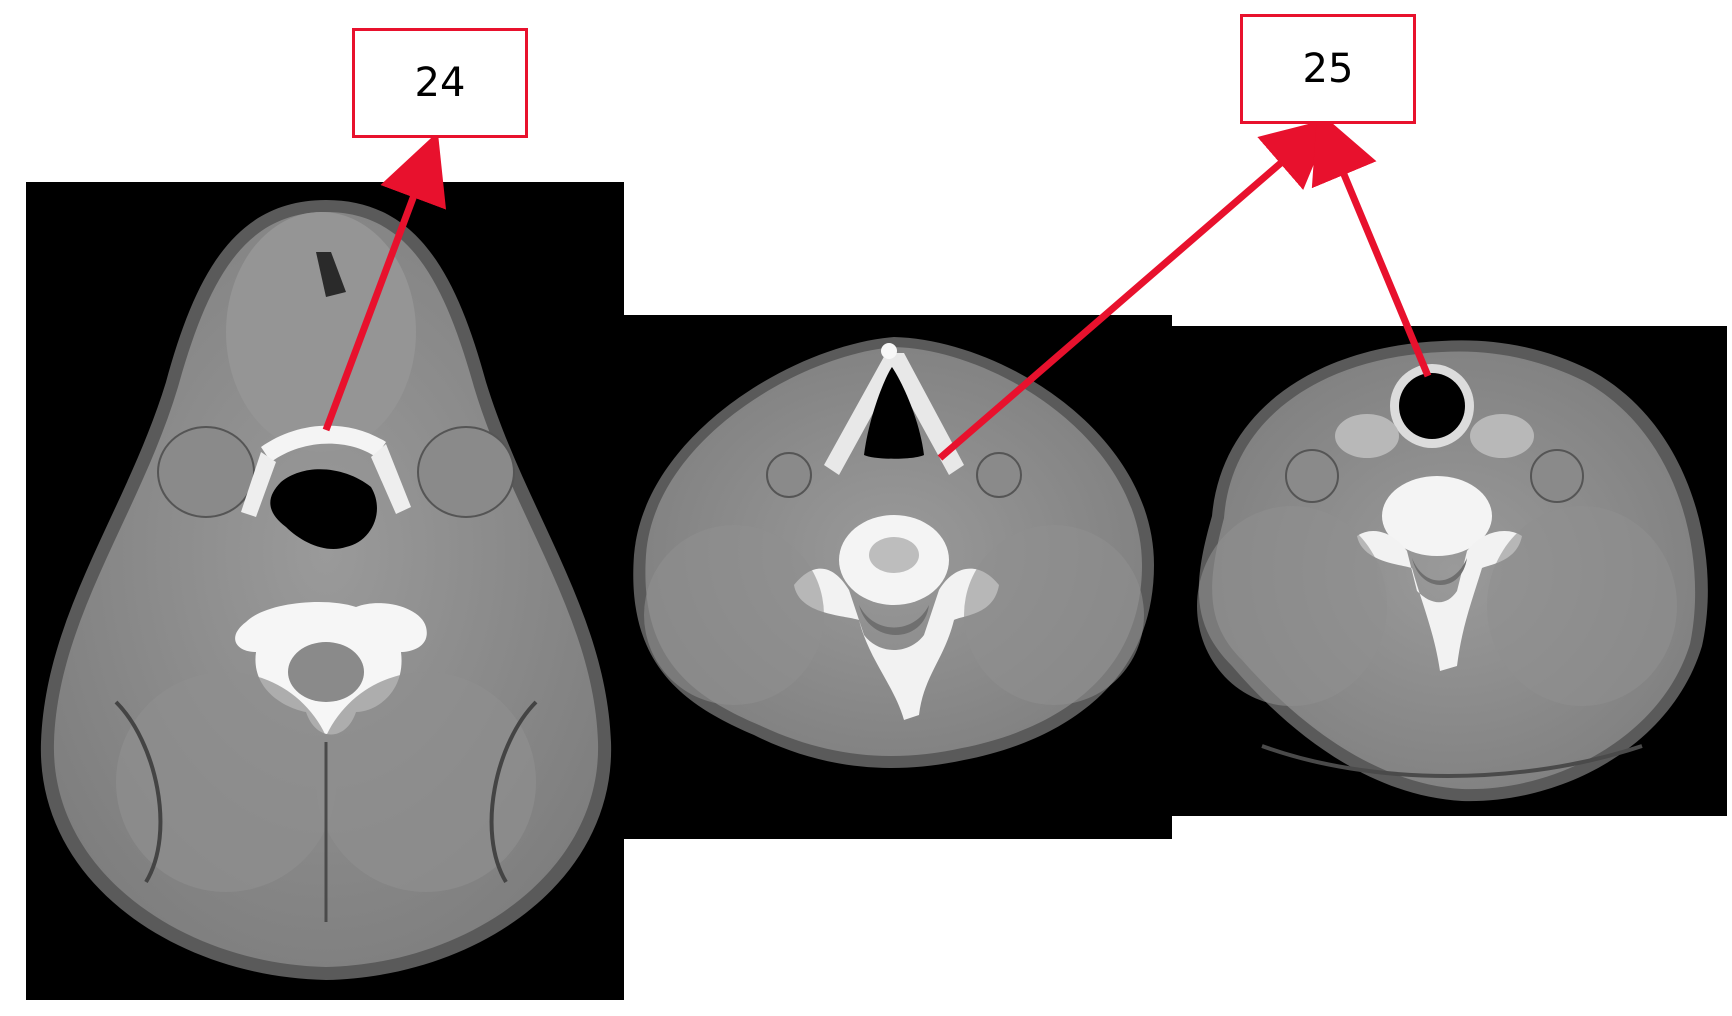  I want to click on label-box-24: 24, so click(440, 83).